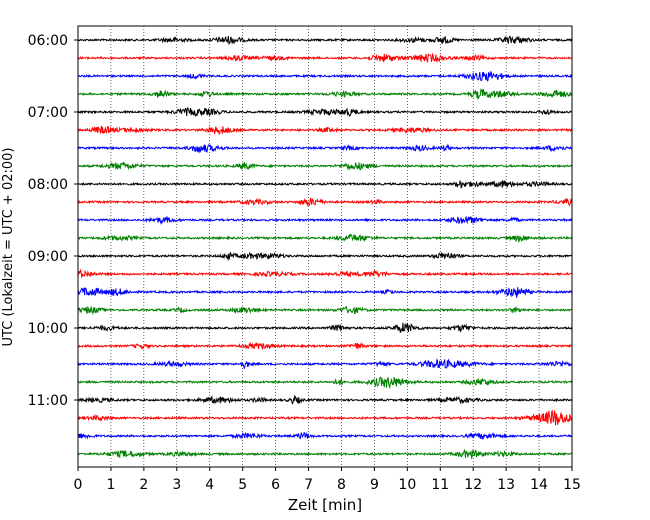 The height and width of the screenshot is (520, 650). I want to click on y-tick-label: 09:00, so click(48, 257).